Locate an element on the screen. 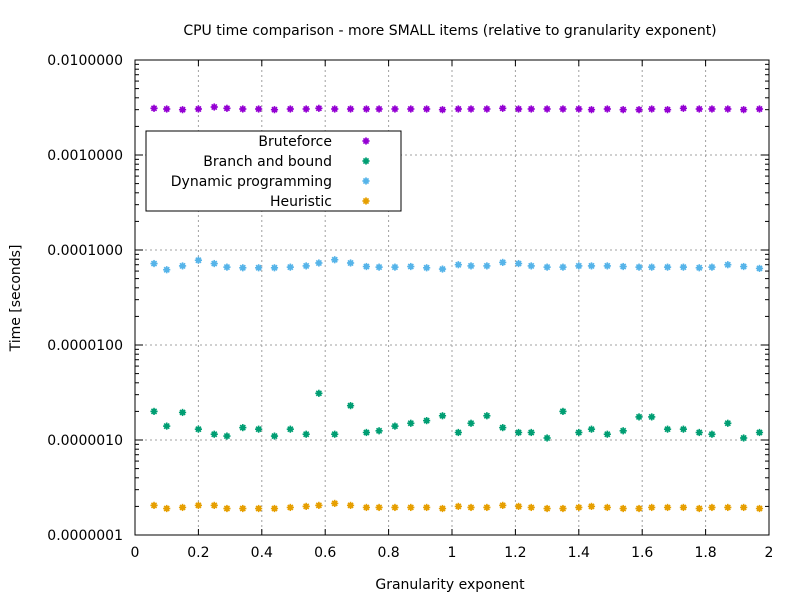  x-axis-label: Granularity exponent is located at coordinates (450, 585).